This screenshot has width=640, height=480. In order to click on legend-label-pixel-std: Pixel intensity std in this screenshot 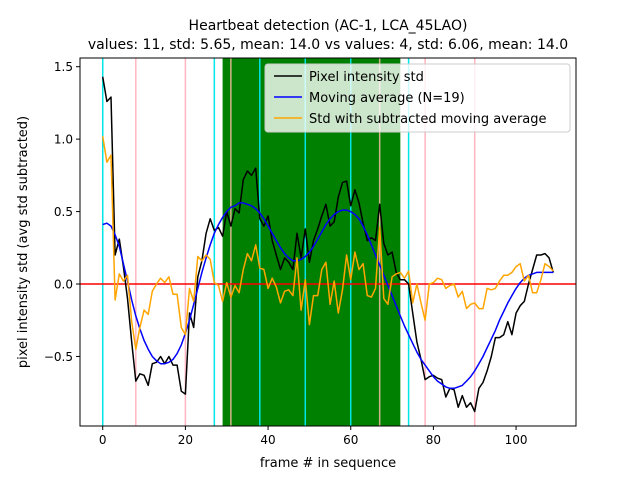, I will do `click(366, 77)`.